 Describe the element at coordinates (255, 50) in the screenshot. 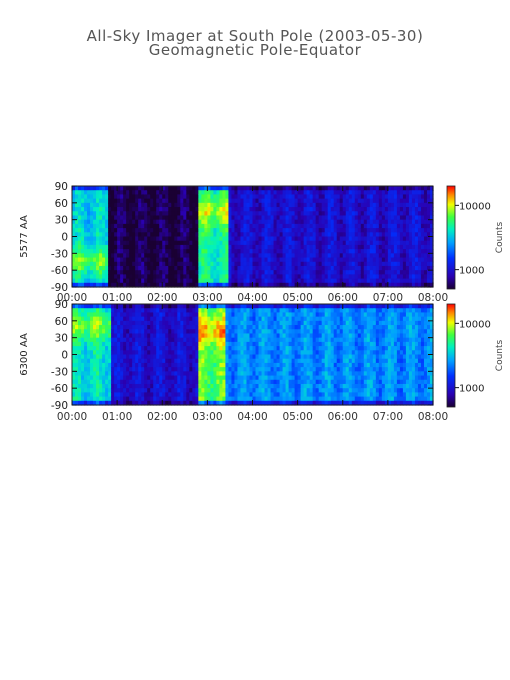

I see `chart-subtitle: Geomagnetic Pole-Equator` at that location.